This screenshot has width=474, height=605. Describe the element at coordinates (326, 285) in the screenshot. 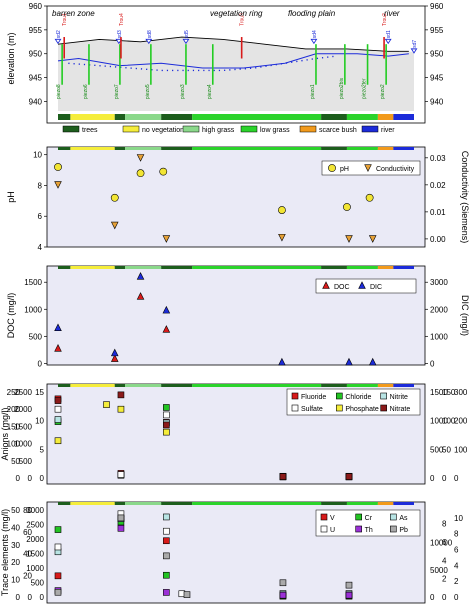

I see `doc-legend-marker` at that location.